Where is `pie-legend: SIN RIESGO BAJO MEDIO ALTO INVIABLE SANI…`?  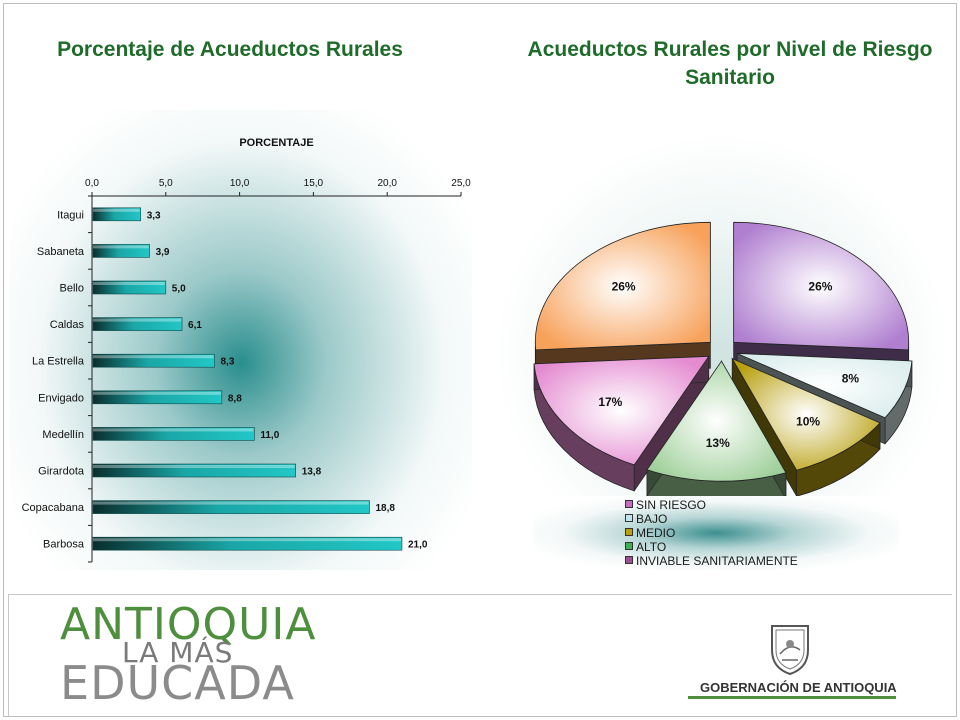
pie-legend: SIN RIESGO BAJO MEDIO ALTO INVIABLE SANI… is located at coordinates (716, 533).